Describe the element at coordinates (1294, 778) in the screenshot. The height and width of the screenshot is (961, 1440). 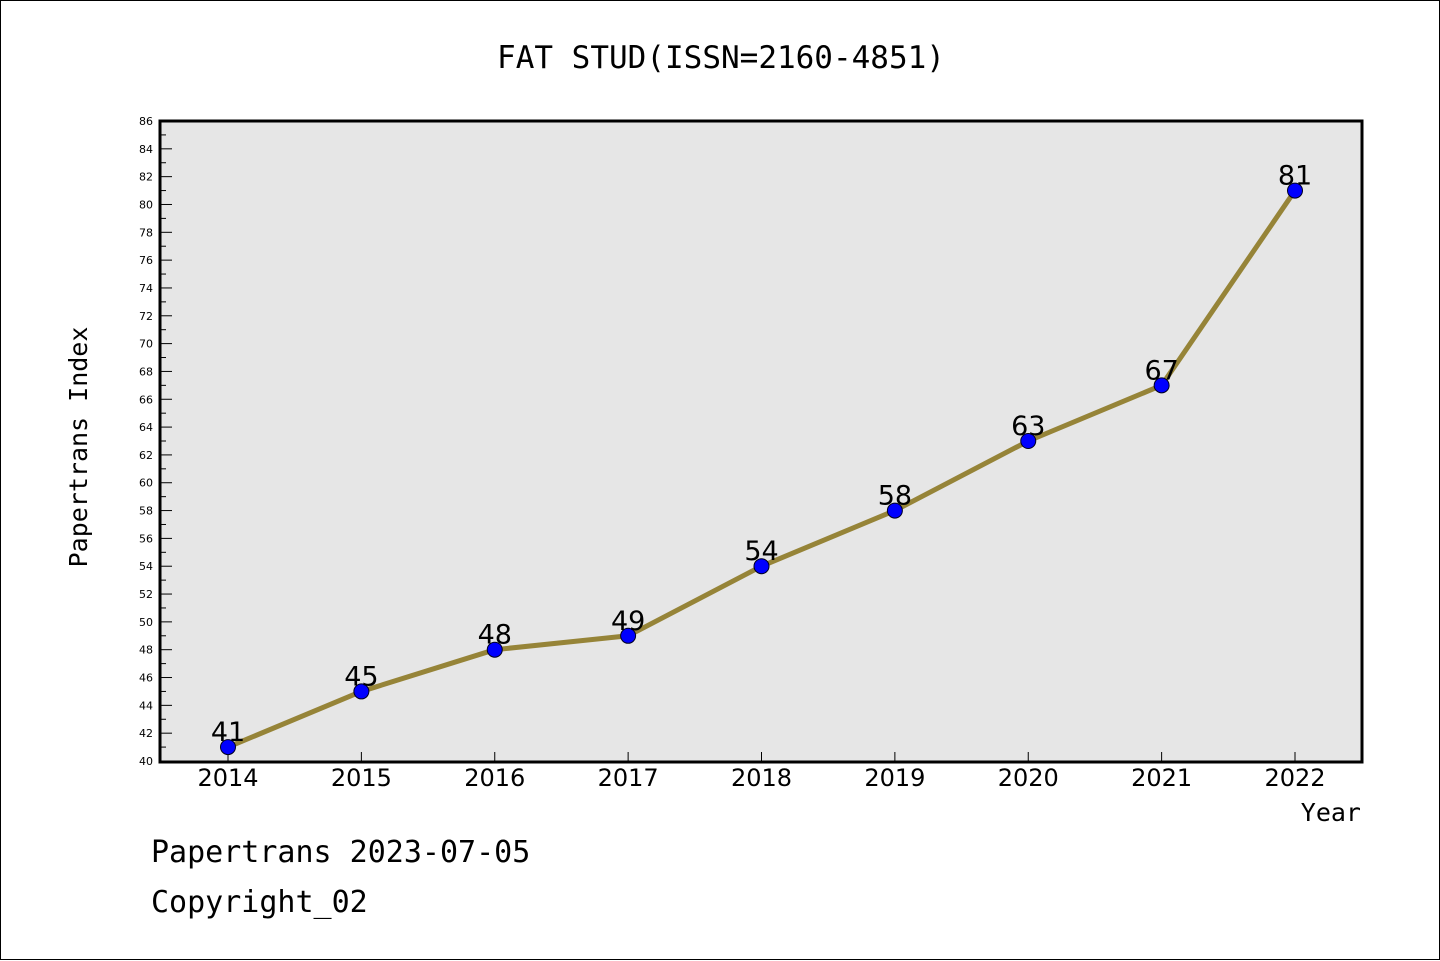
I see `x-tick-label: 2022` at that location.